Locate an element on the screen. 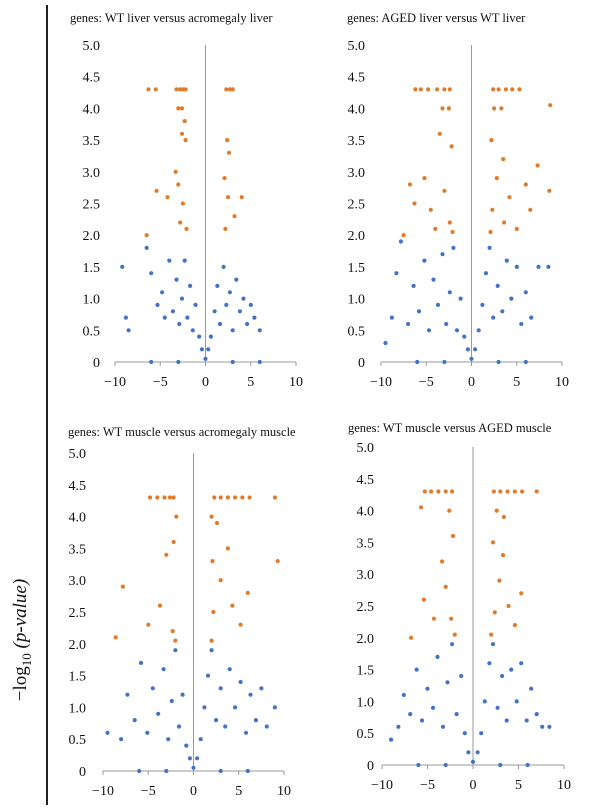 This screenshot has height=810, width=600. y-tick-label: 1.5 is located at coordinates (78, 677).